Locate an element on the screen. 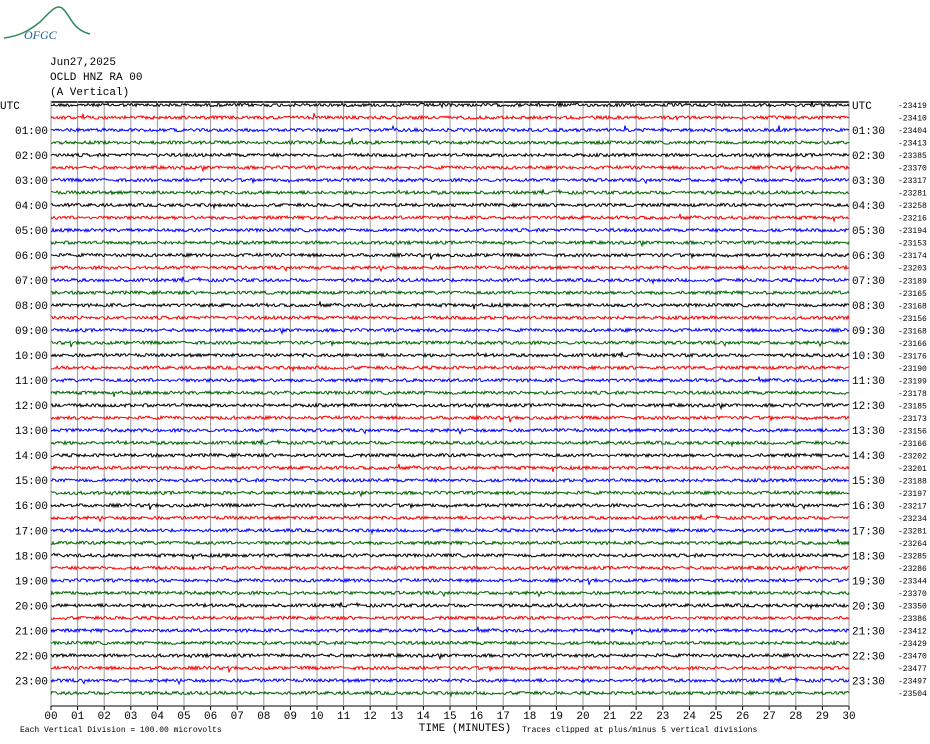 Image resolution: width=930 pixels, height=744 pixels. right-time-label: 08:30 is located at coordinates (868, 307).